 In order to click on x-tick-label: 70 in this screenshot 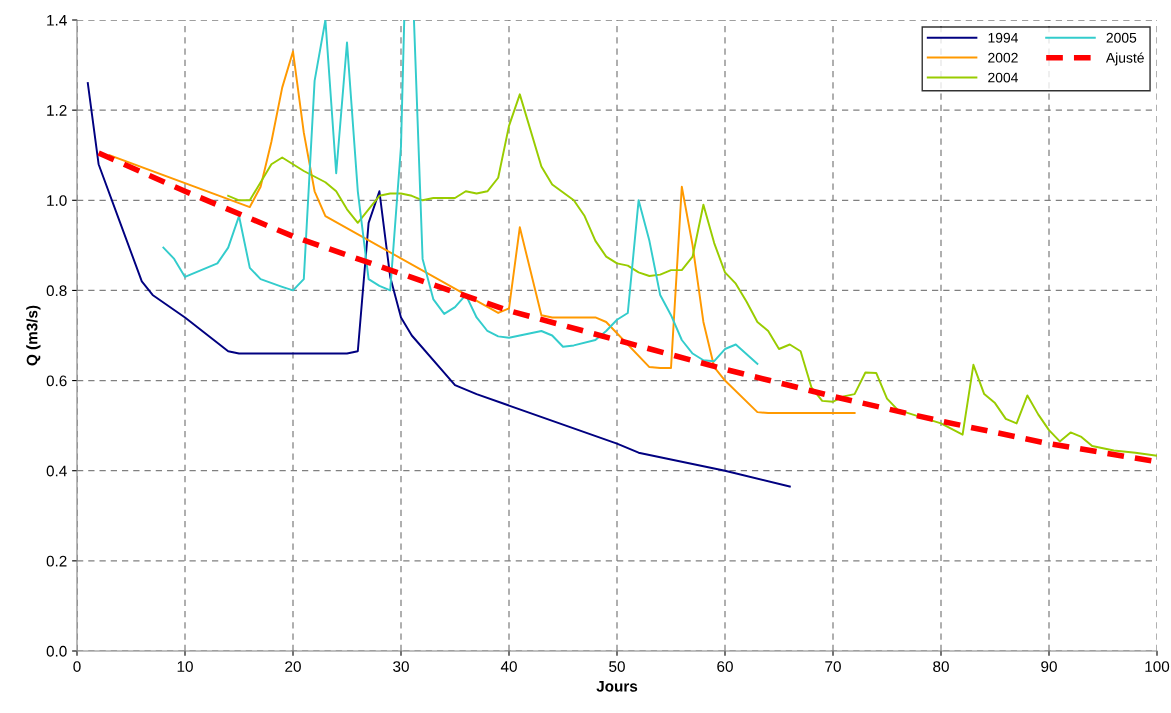, I will do `click(833, 666)`.